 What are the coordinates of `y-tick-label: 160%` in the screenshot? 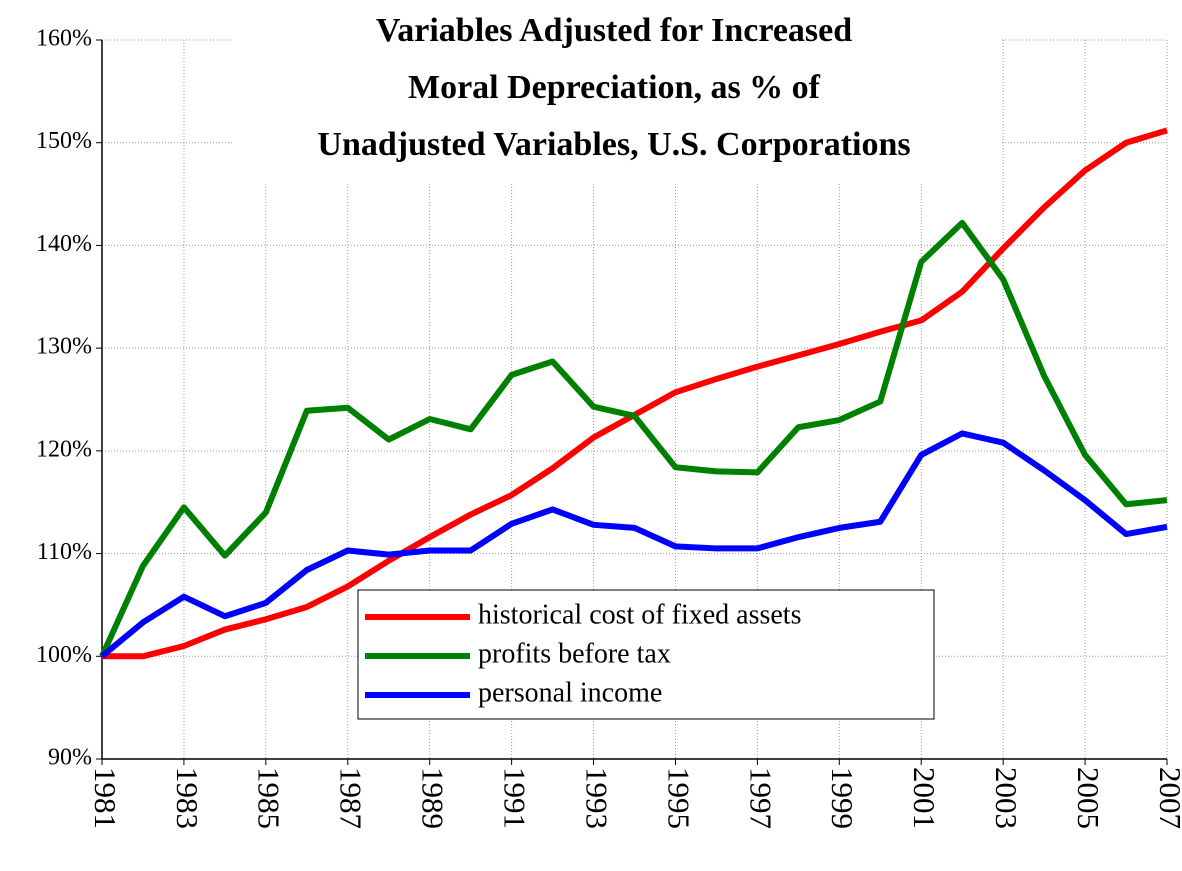 It's located at (64, 39).